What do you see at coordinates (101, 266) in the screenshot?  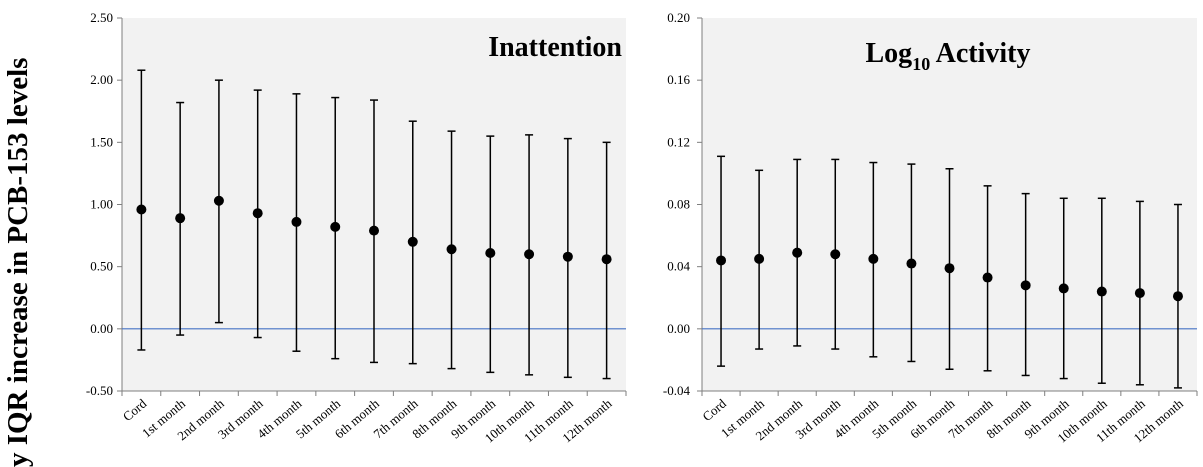 I see `y-tick-label: 0.50` at bounding box center [101, 266].